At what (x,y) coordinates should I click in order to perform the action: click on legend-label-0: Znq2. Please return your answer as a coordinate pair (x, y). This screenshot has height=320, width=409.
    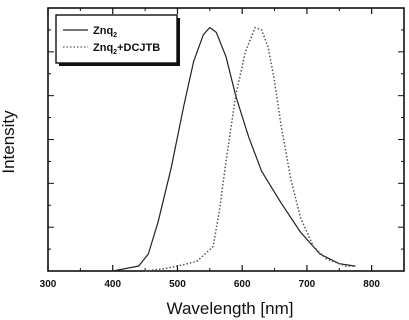
    Looking at the image, I should click on (105, 32).